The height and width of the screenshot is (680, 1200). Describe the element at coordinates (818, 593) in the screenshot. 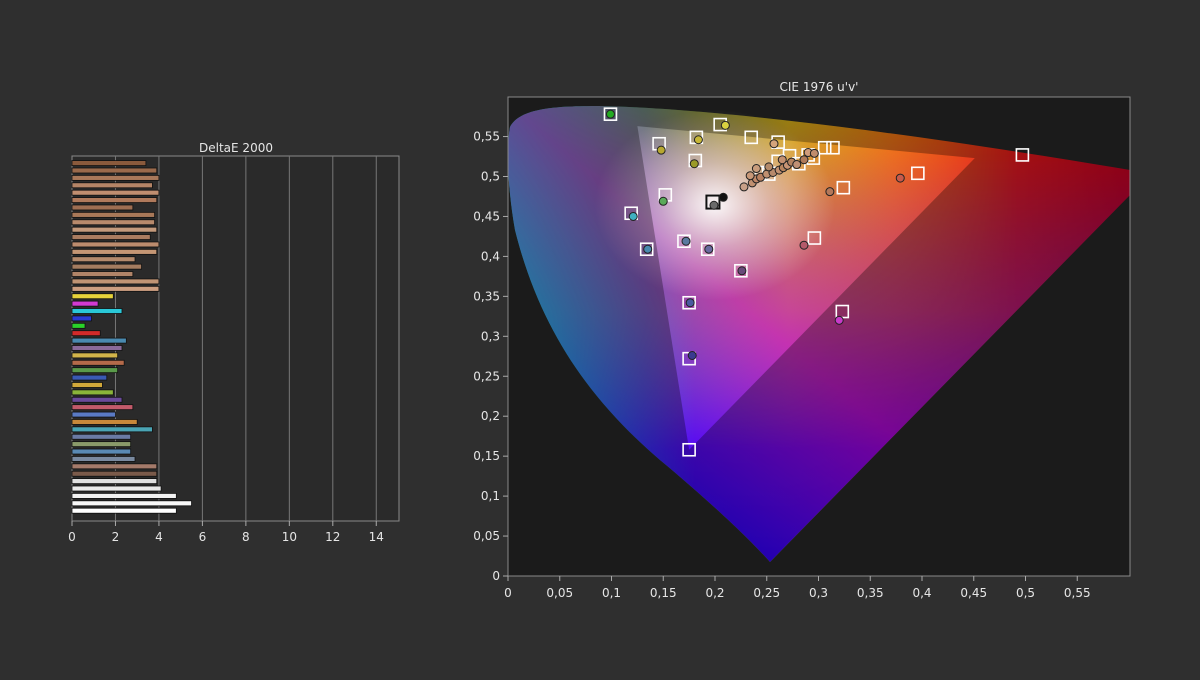

I see `cie-x-tick-label: 0,3` at that location.